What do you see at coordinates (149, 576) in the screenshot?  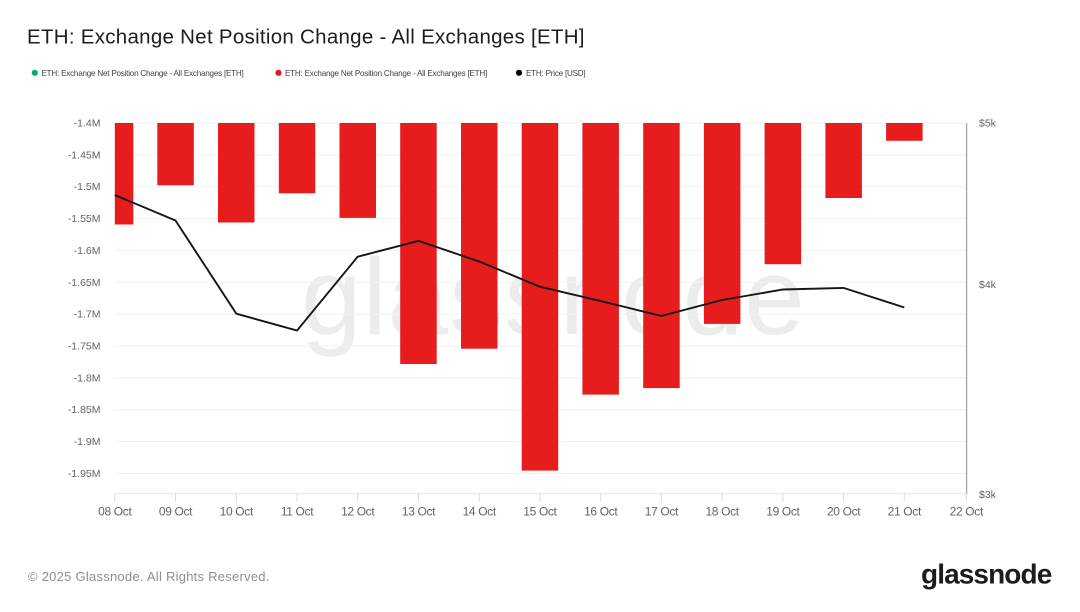 I see `svg-text:© 2025 Glassnode. All Rights R: © 2025 Glassnode. All Rights Reserved.` at bounding box center [149, 576].